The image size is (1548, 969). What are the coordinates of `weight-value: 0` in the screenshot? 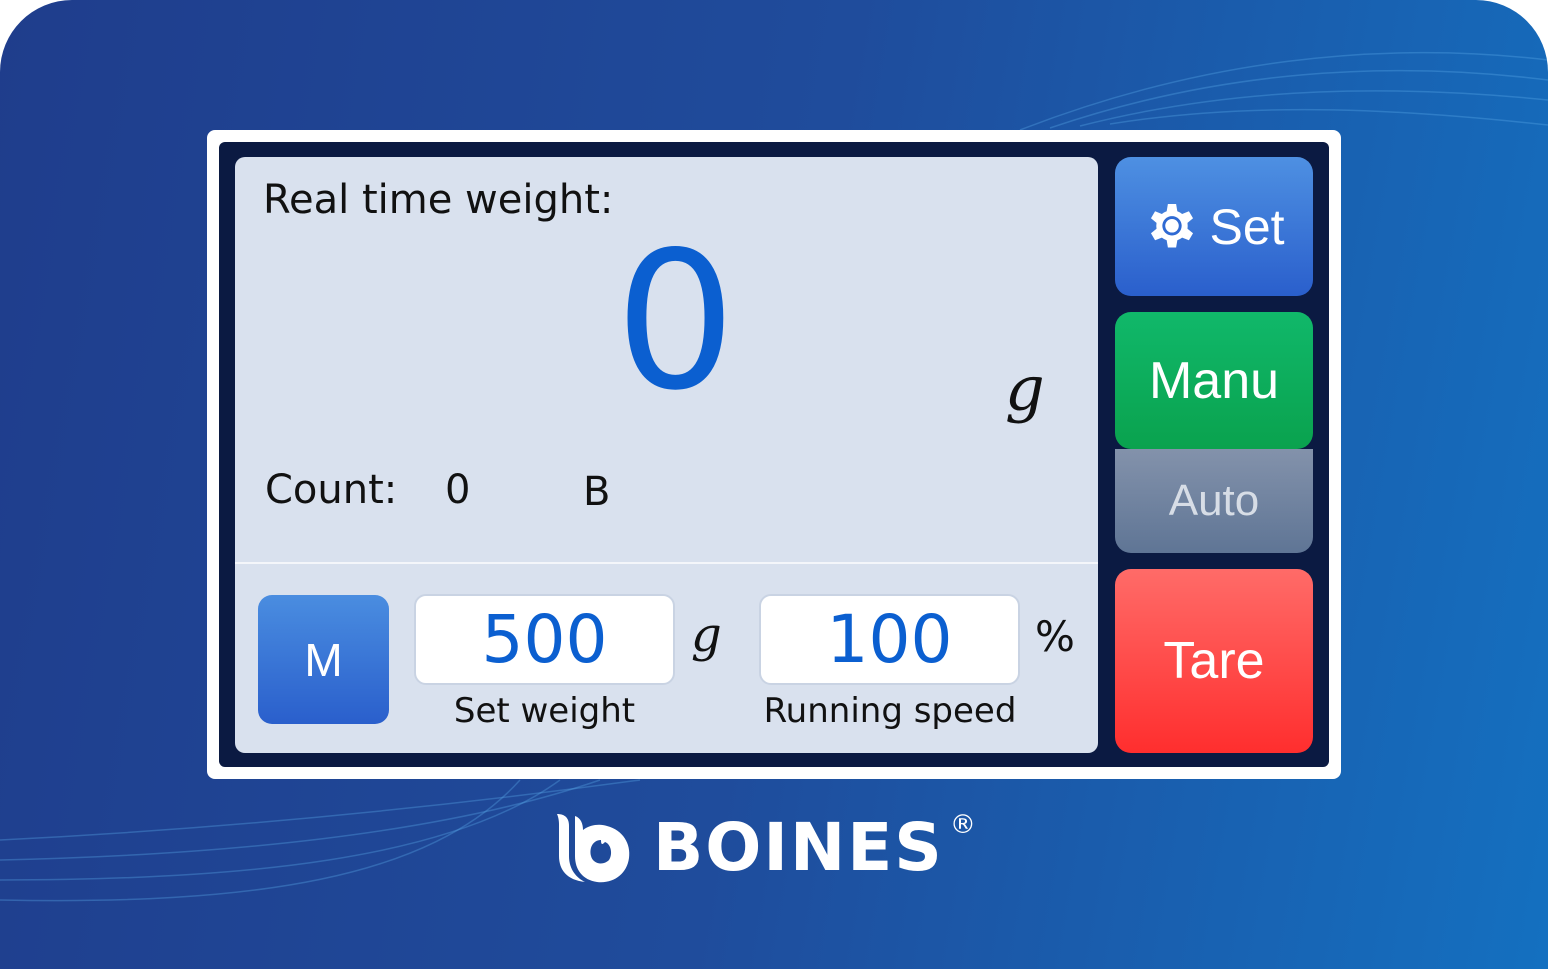 It's located at (675, 321).